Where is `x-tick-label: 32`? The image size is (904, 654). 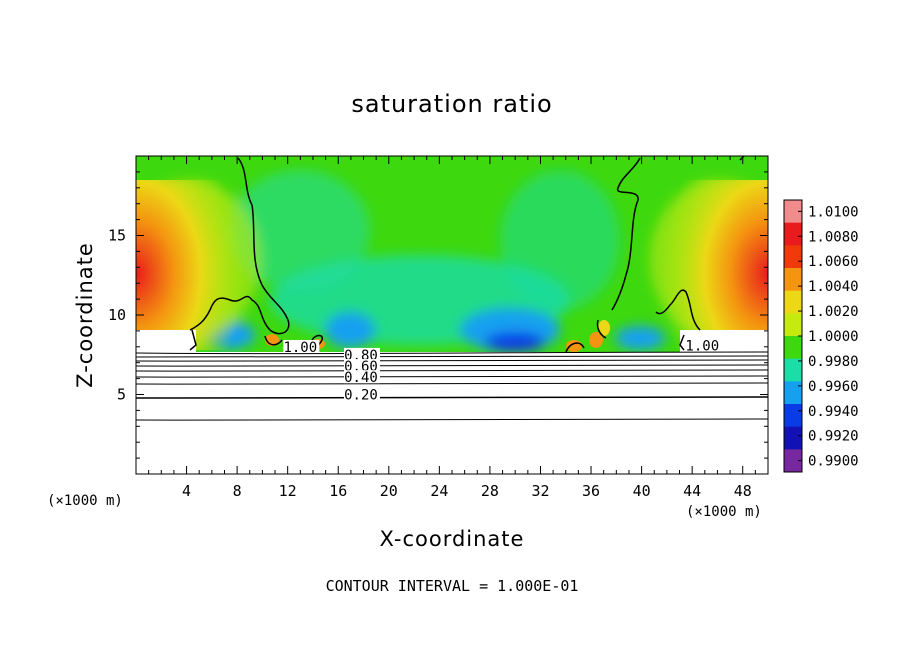 x-tick-label: 32 is located at coordinates (540, 491).